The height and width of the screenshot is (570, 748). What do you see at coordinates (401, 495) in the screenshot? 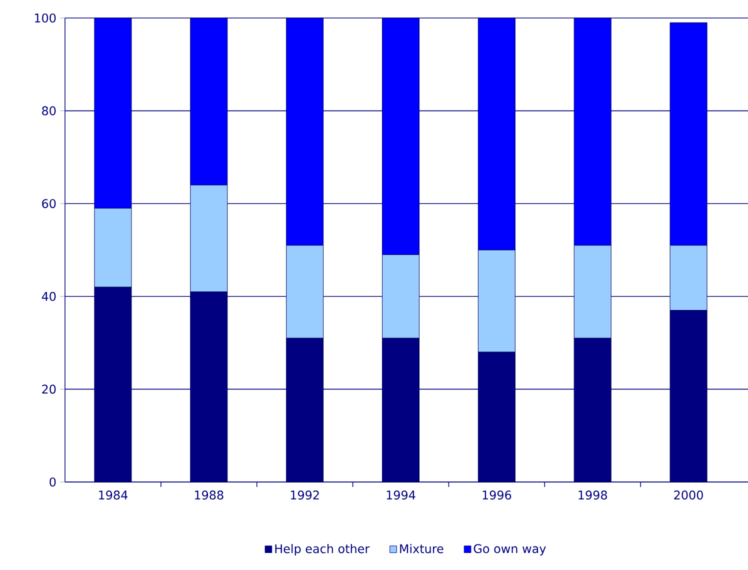
I see `x-tick-label: 1994` at bounding box center [401, 495].